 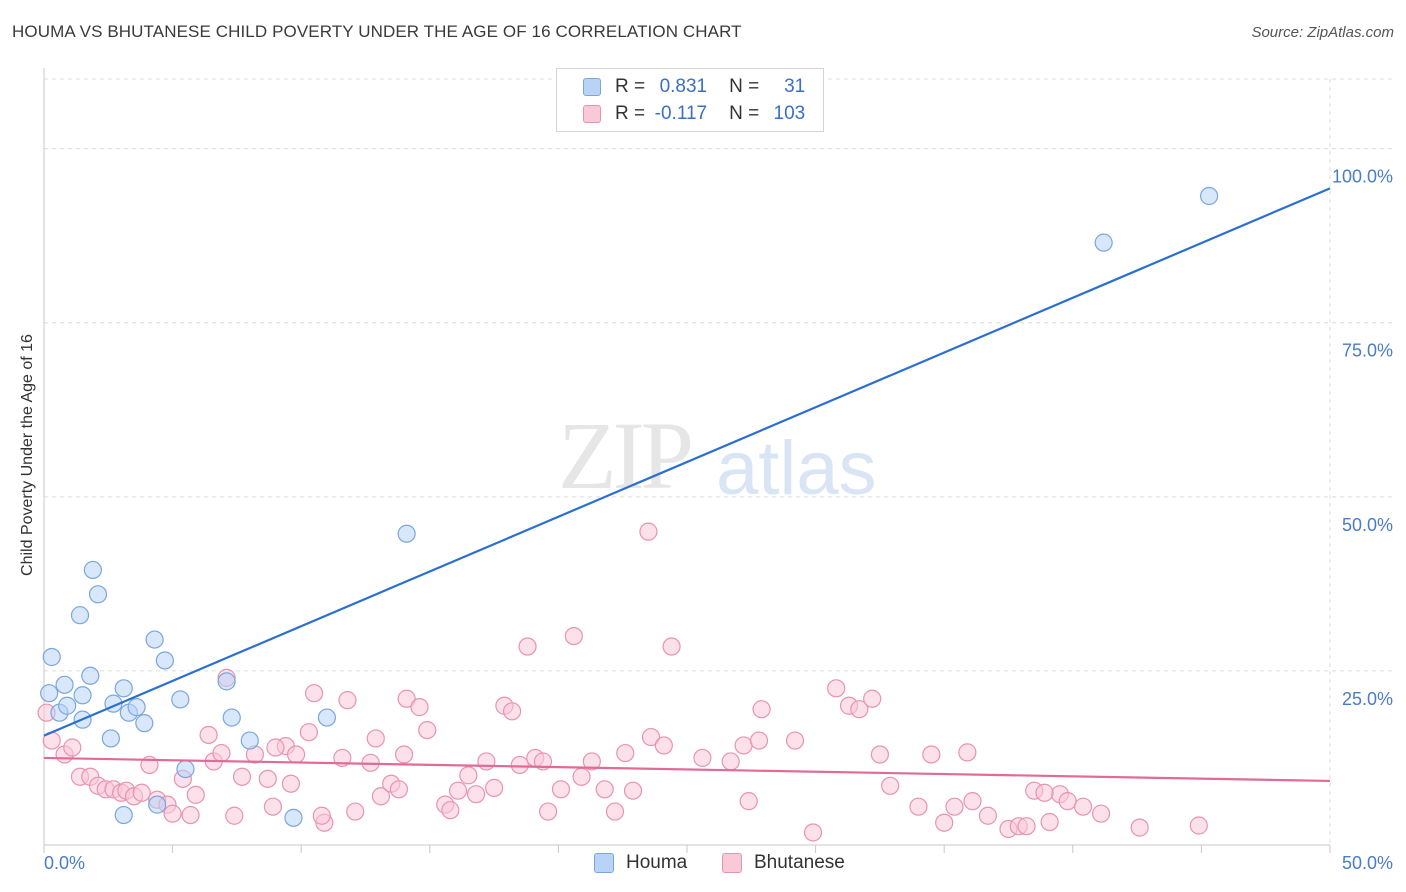 What do you see at coordinates (604, 863) in the screenshot?
I see `bottom-legend-swatch-houma` at bounding box center [604, 863].